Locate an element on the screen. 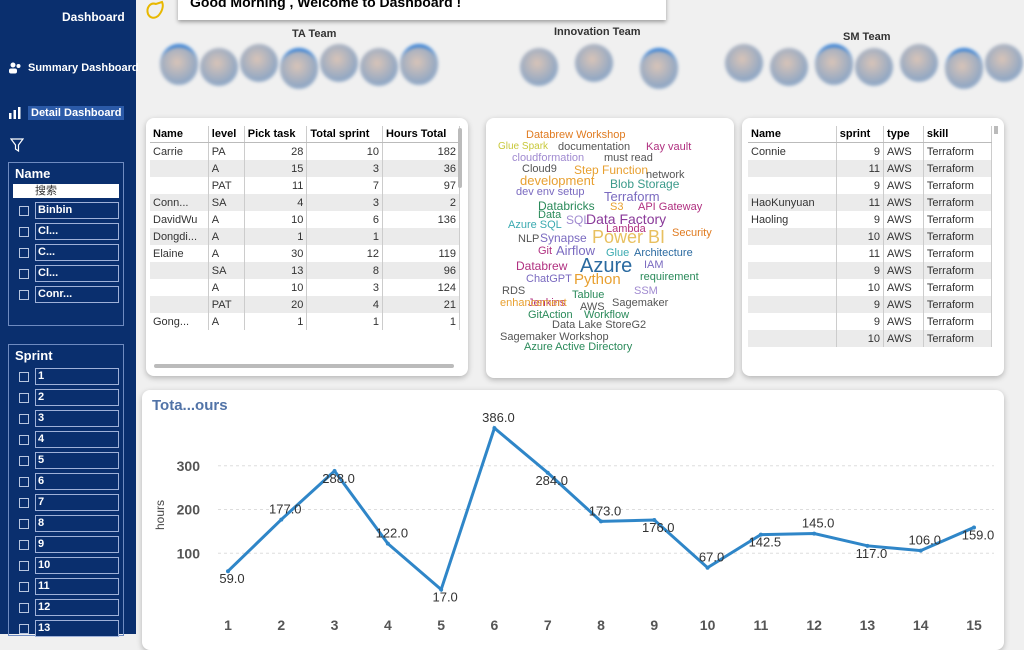 The image size is (1024, 650). column-header: sprint is located at coordinates (860, 134).